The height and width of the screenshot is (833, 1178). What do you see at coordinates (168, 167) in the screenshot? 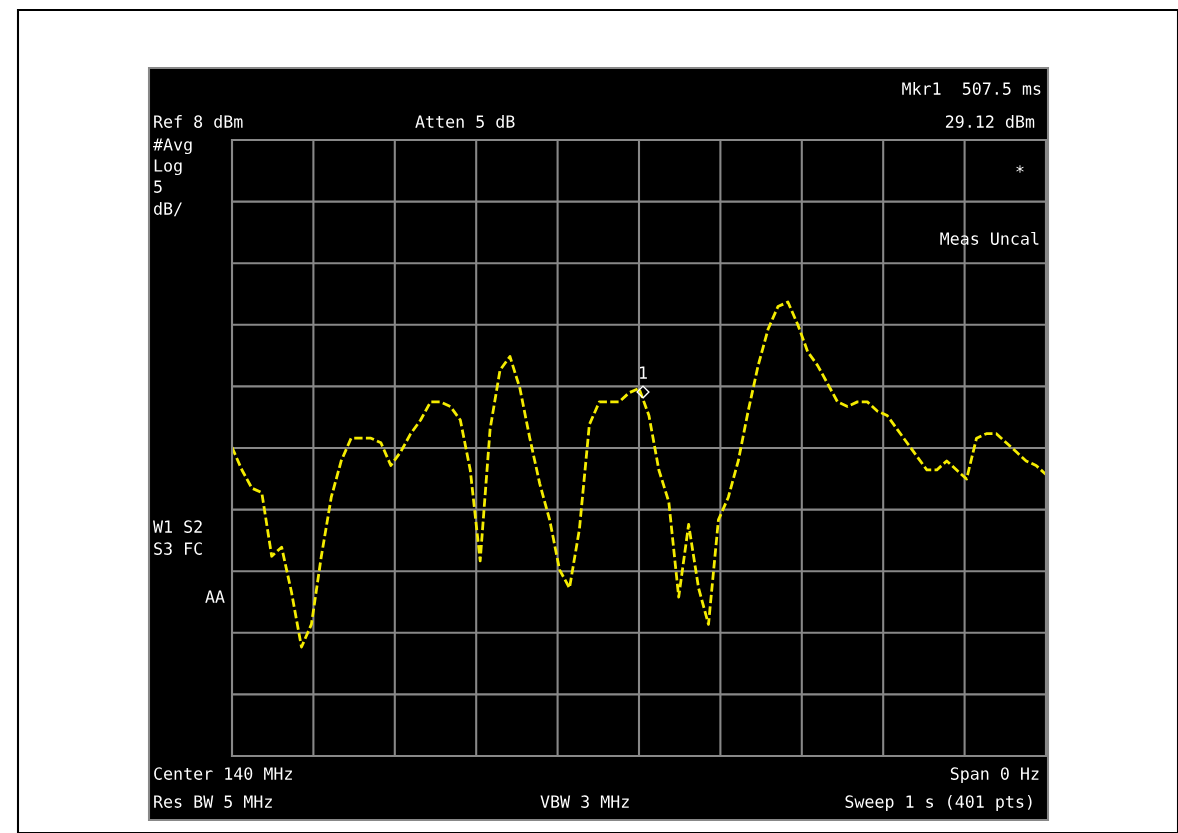
I see `text: Log` at bounding box center [168, 167].